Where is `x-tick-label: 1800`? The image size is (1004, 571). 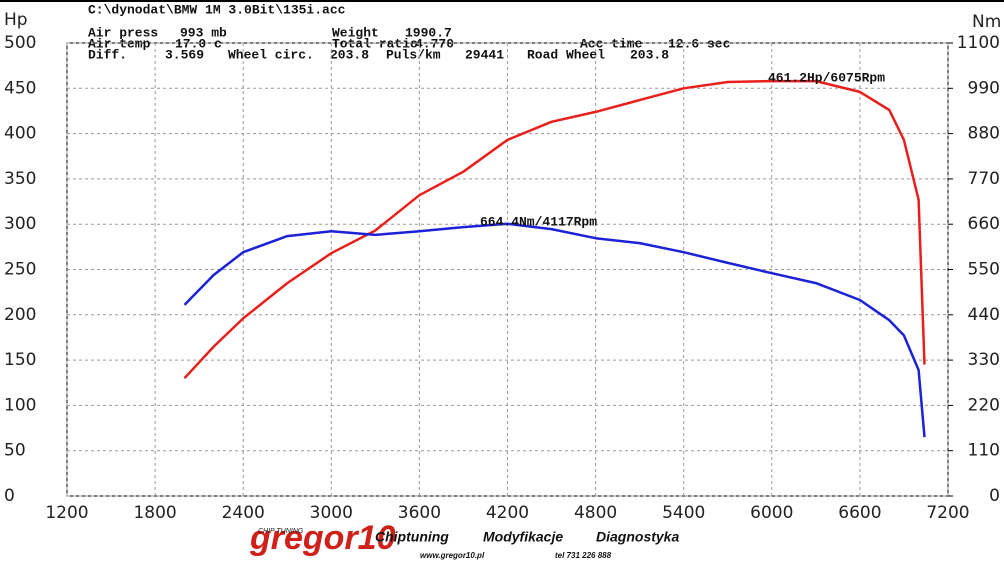 x-tick-label: 1800 is located at coordinates (154, 513).